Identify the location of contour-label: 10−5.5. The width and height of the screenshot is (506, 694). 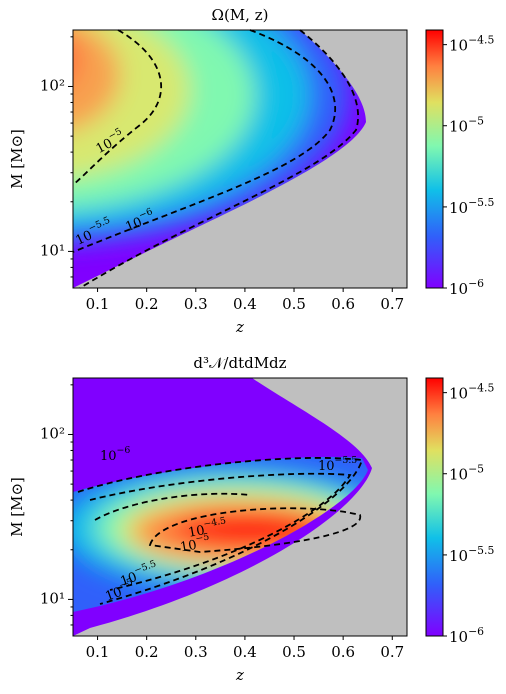
(337, 464).